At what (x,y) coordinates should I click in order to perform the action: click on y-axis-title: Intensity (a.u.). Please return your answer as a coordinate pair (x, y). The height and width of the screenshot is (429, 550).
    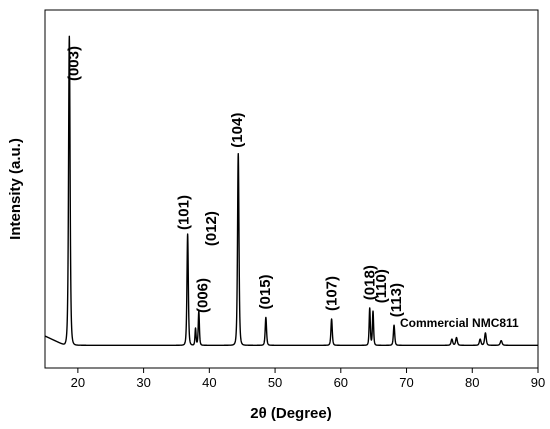
    Looking at the image, I should click on (15, 189).